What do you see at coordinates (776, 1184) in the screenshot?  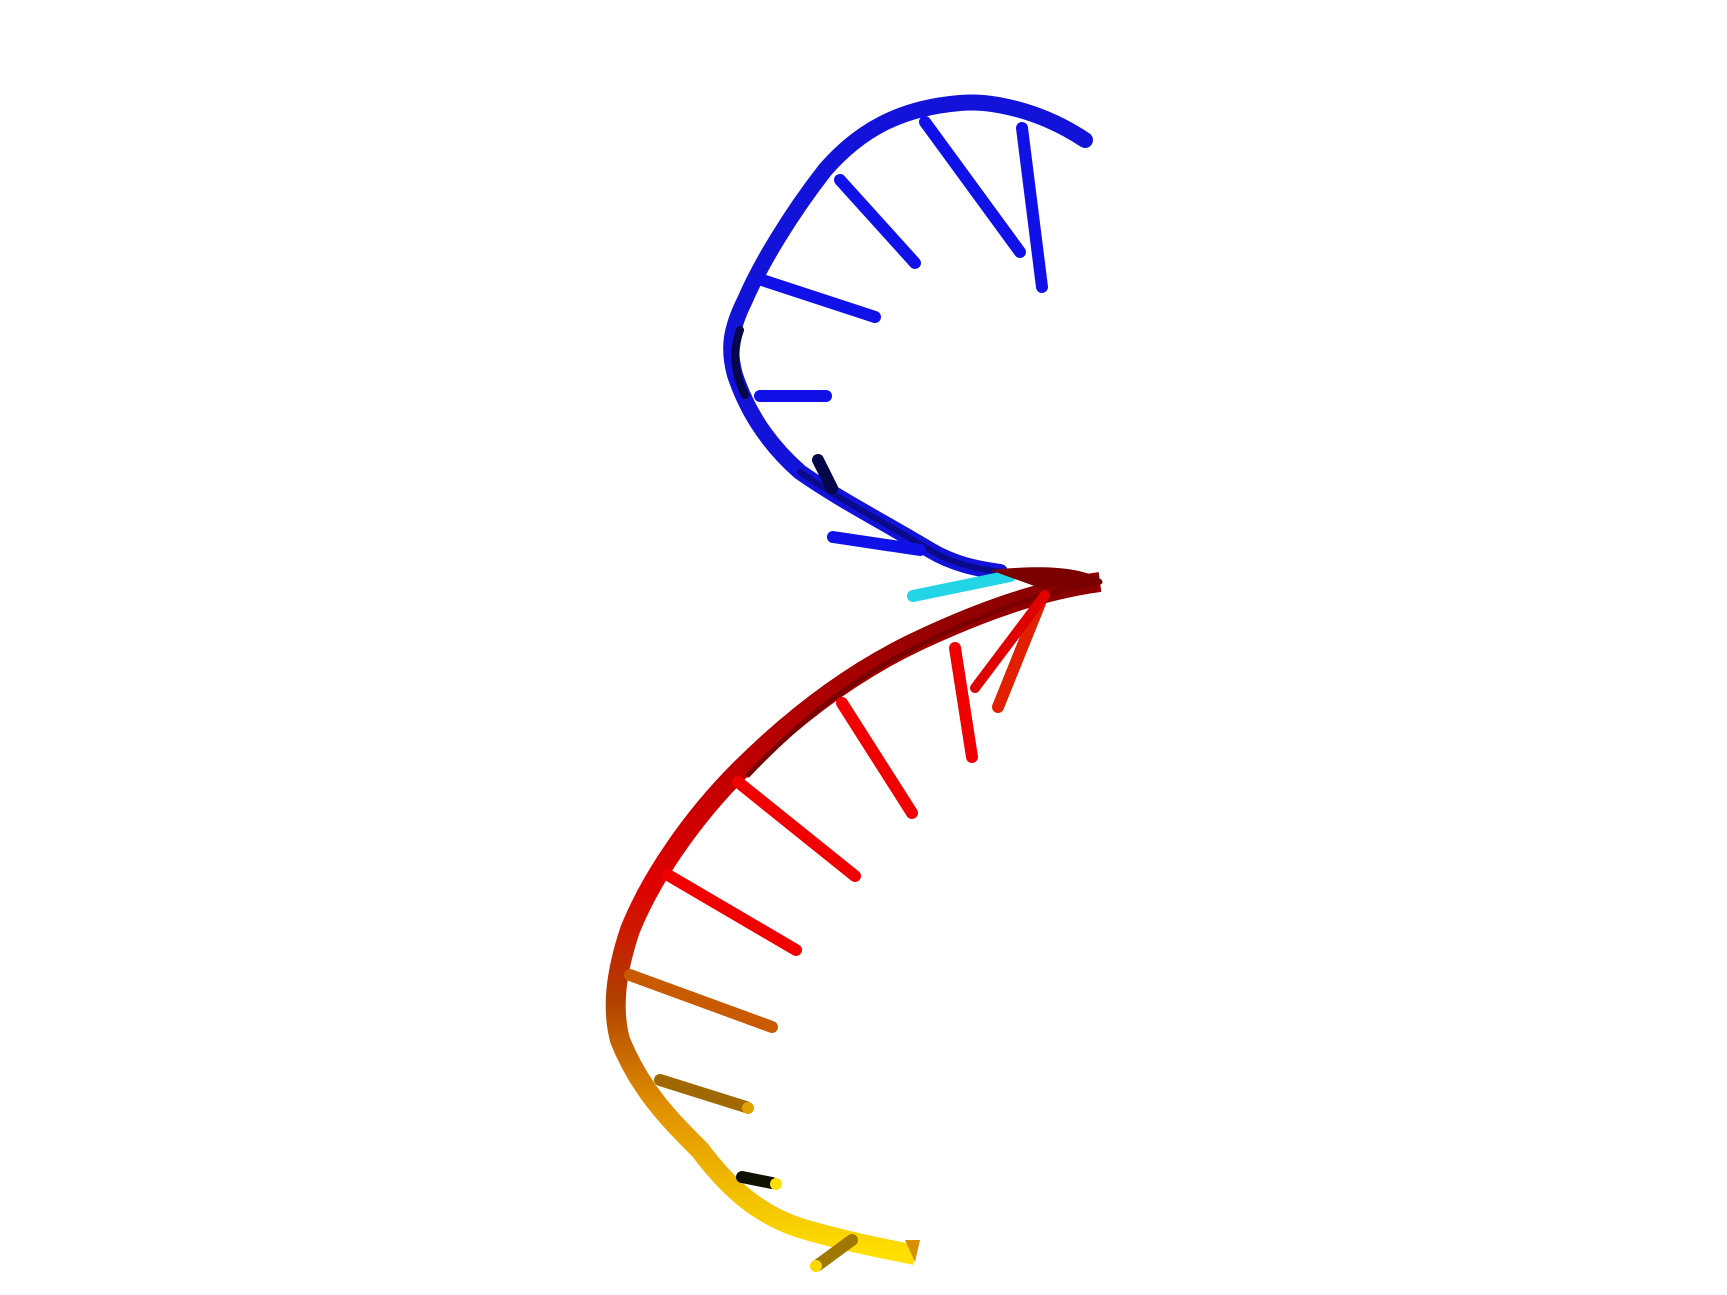 I see `lower-base-rod-9-tip` at bounding box center [776, 1184].